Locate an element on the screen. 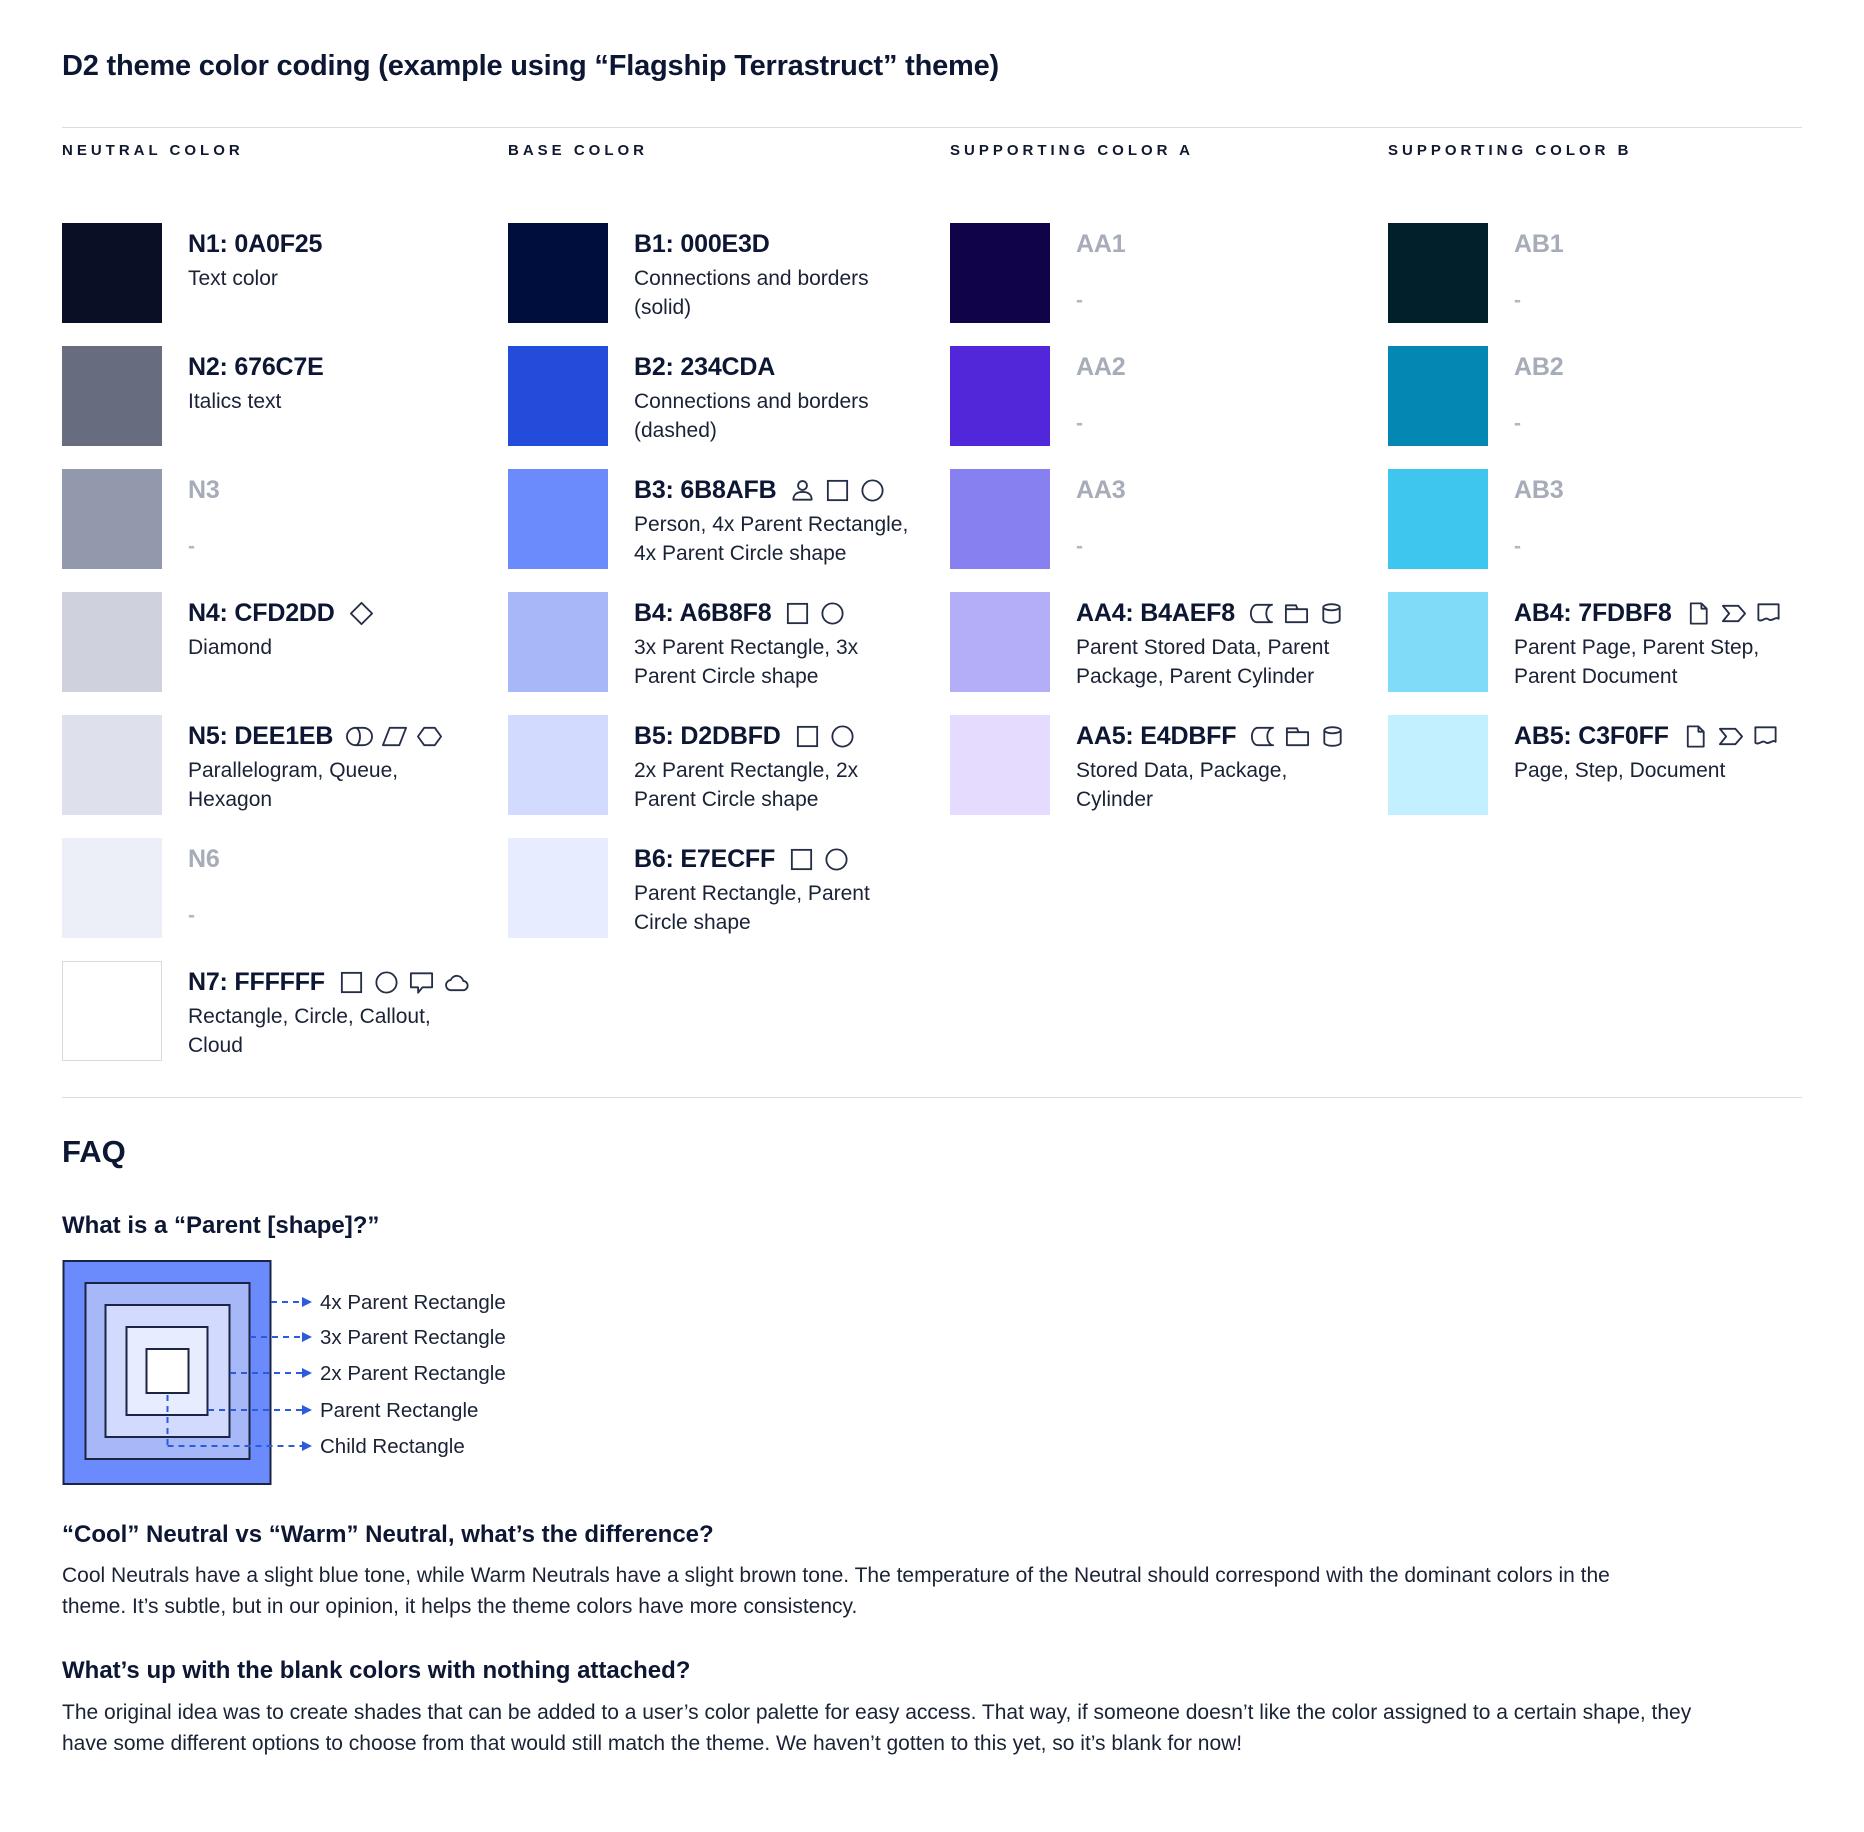 This screenshot has width=1864, height=1832. palette-item: N5: DEE1EB Parallelogram, Queue, Hexagon is located at coordinates (277, 765).